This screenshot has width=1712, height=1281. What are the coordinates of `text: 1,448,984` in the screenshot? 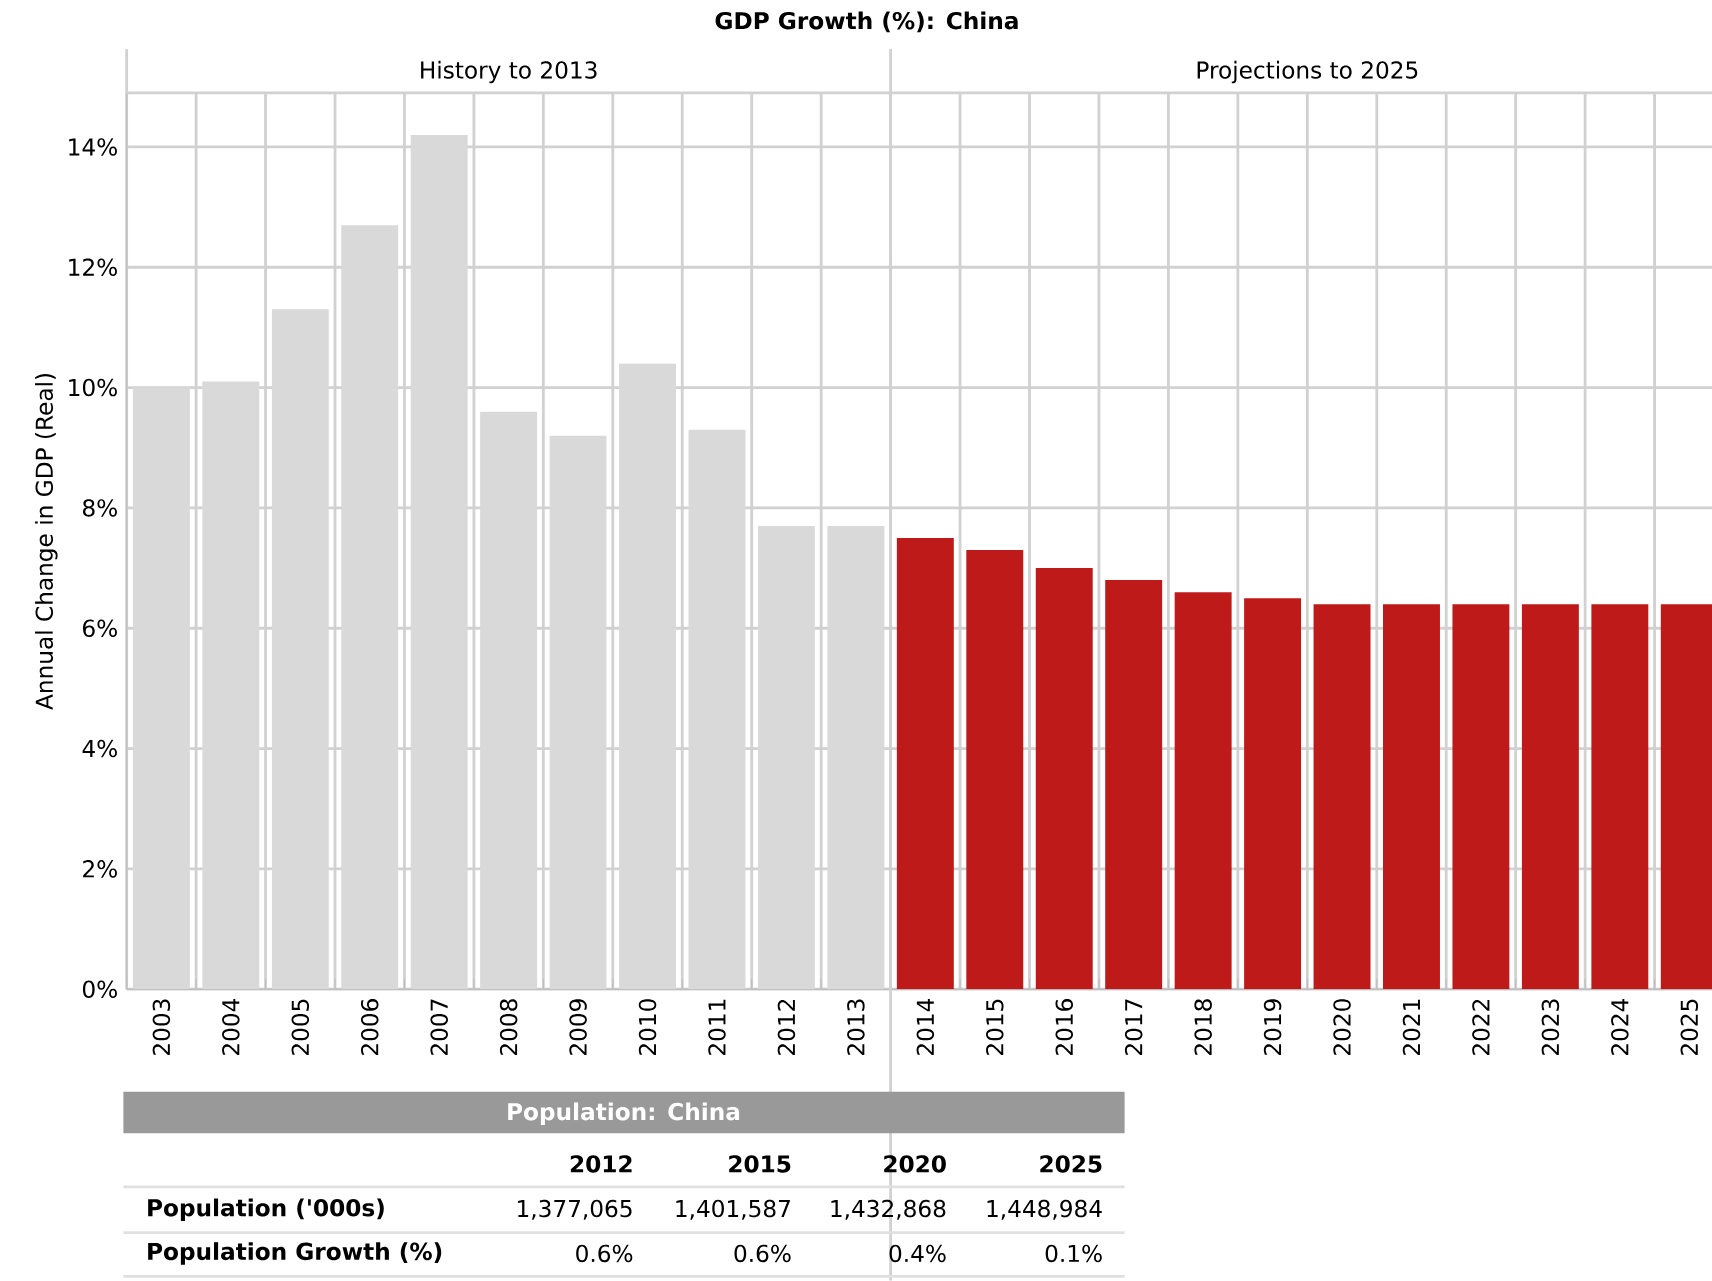 It's located at (1044, 1209).